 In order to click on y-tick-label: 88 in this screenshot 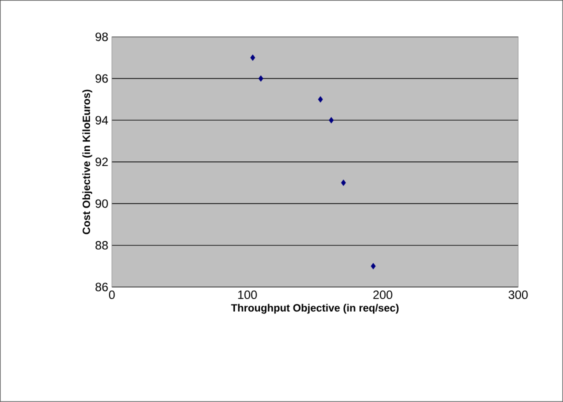, I will do `click(102, 245)`.